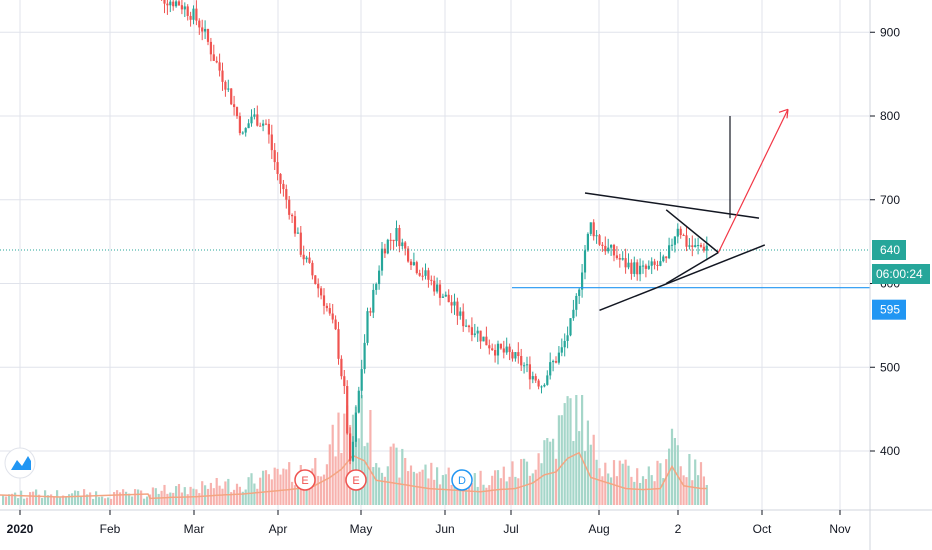 This screenshot has height=550, width=932. Describe the element at coordinates (890, 451) in the screenshot. I see `price-tick-label: 400` at that location.